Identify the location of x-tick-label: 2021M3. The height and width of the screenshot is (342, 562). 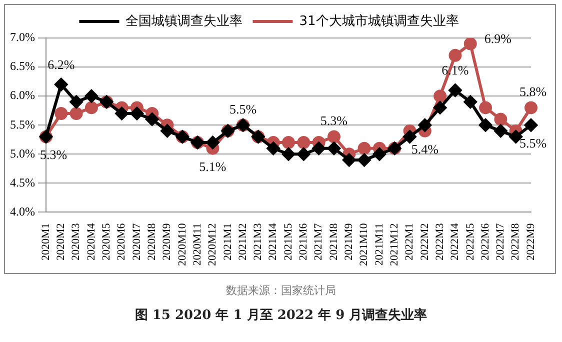
(258, 241).